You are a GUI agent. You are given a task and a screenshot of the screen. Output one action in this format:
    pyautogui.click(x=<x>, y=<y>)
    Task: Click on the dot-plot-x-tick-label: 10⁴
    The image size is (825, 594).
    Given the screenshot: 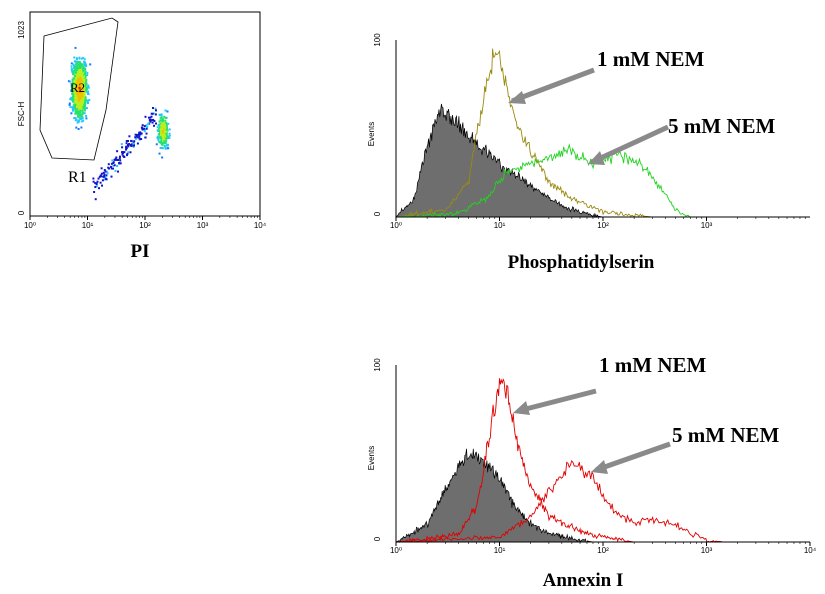 What is the action you would take?
    pyautogui.click(x=260, y=225)
    